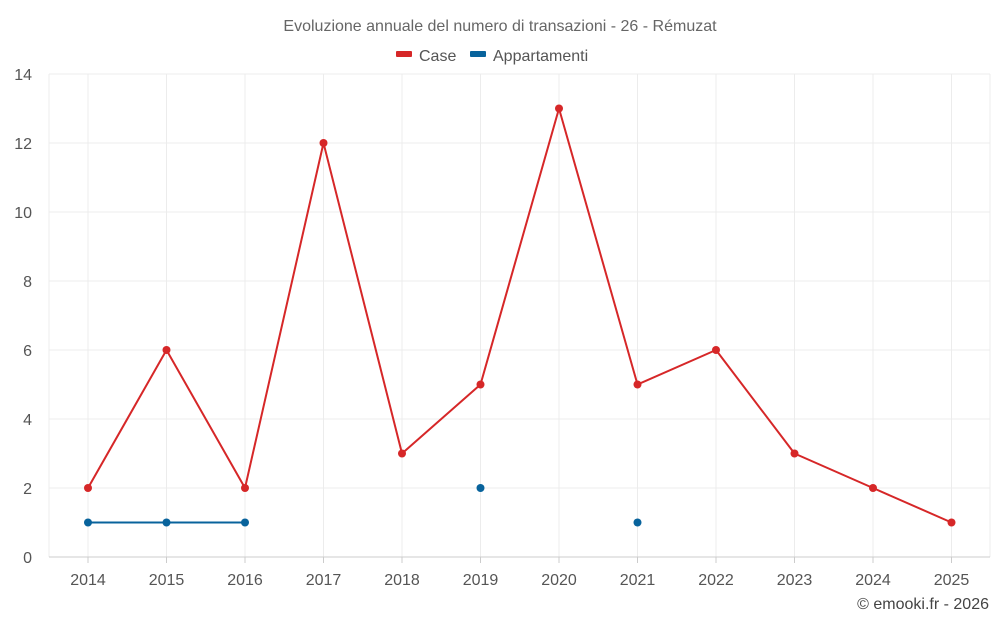 The height and width of the screenshot is (625, 1000). Describe the element at coordinates (519, 559) in the screenshot. I see `axes` at that location.